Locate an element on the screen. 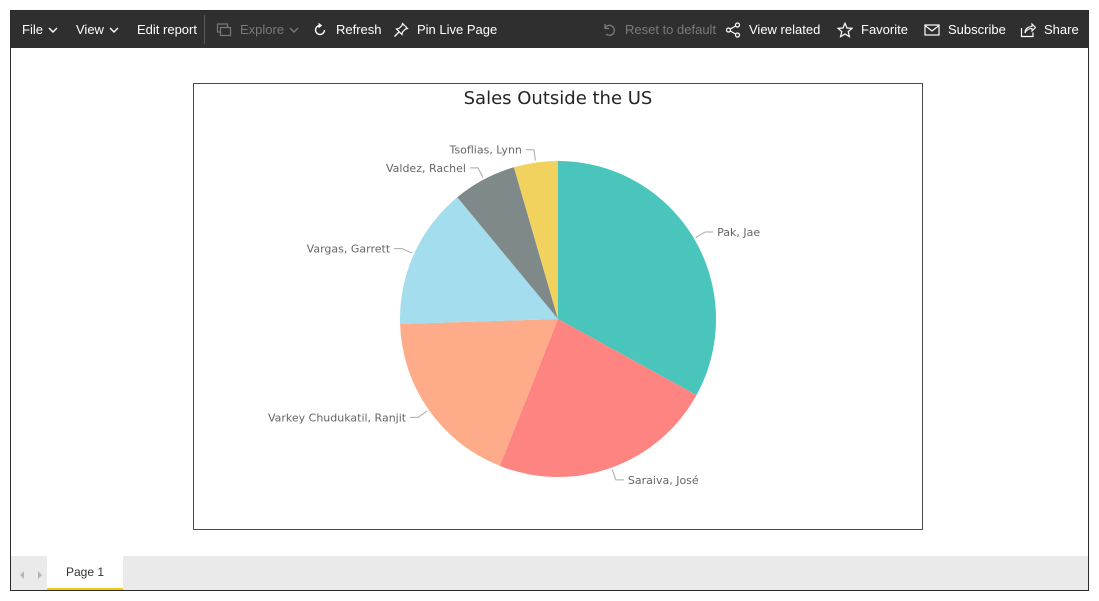 The image size is (1099, 601). slice-label-0: Pak, Jae is located at coordinates (738, 232).